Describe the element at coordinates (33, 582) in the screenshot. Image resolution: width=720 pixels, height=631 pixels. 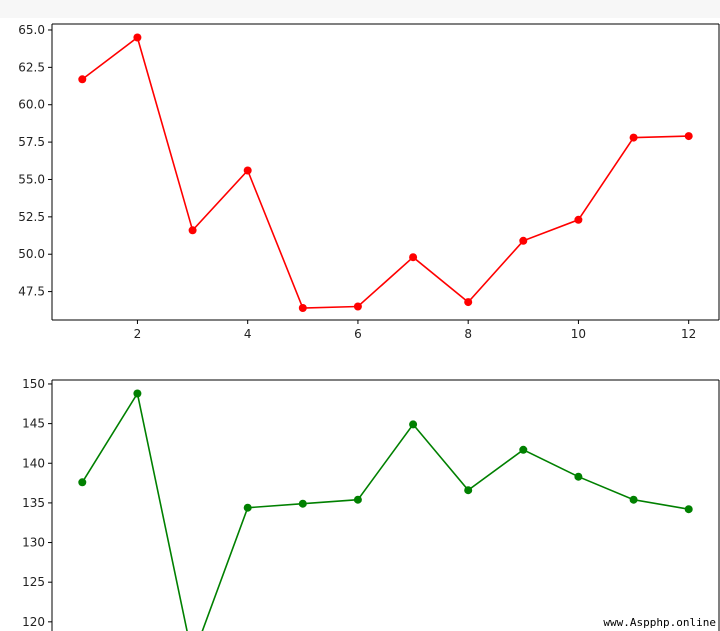
I see `y-tick-label: 125` at that location.